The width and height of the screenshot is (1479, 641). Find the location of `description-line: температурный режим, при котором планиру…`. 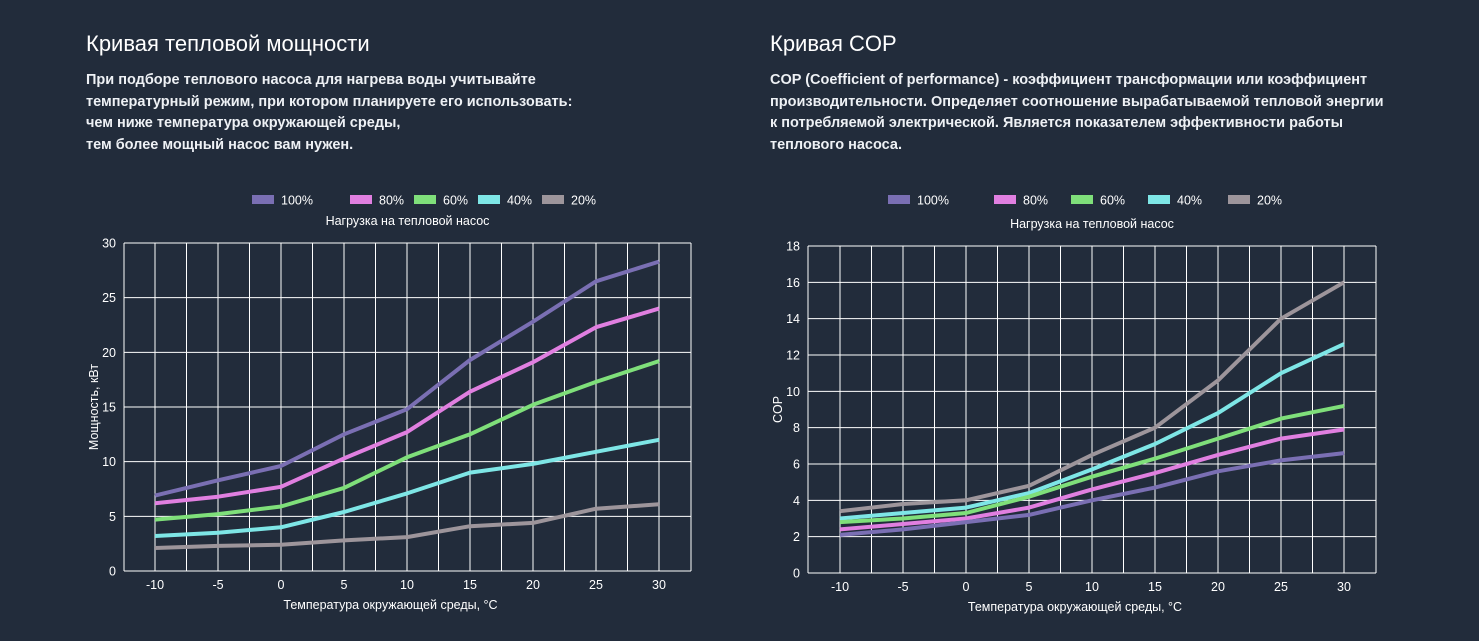

description-line: температурный режим, при котором планиру… is located at coordinates (329, 101).